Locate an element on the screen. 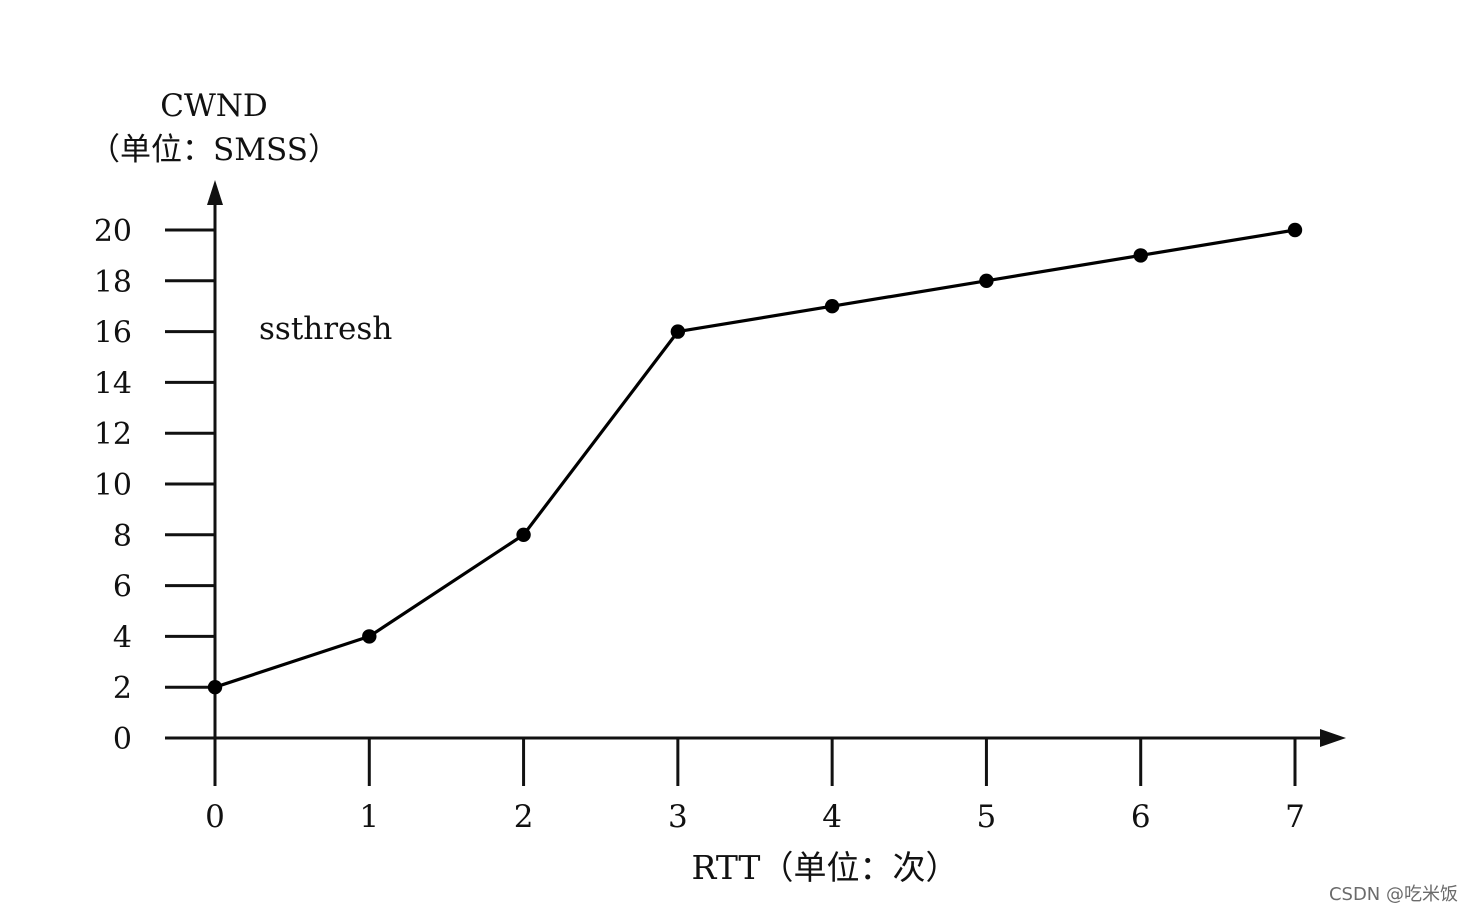 This screenshot has height=914, width=1473. x-tick-label: 6 is located at coordinates (1141, 817).